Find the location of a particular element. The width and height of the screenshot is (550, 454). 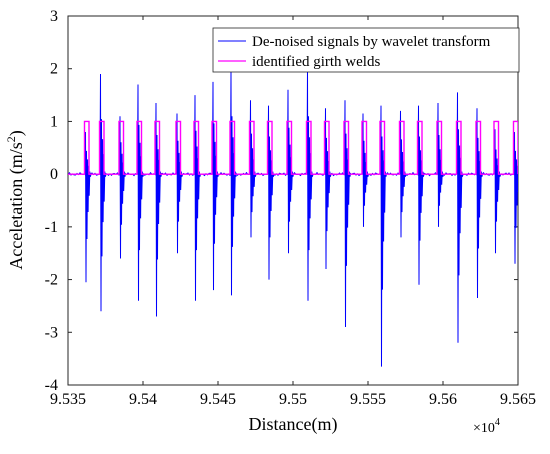

x-axis-label: Distance(m) is located at coordinates (293, 424).